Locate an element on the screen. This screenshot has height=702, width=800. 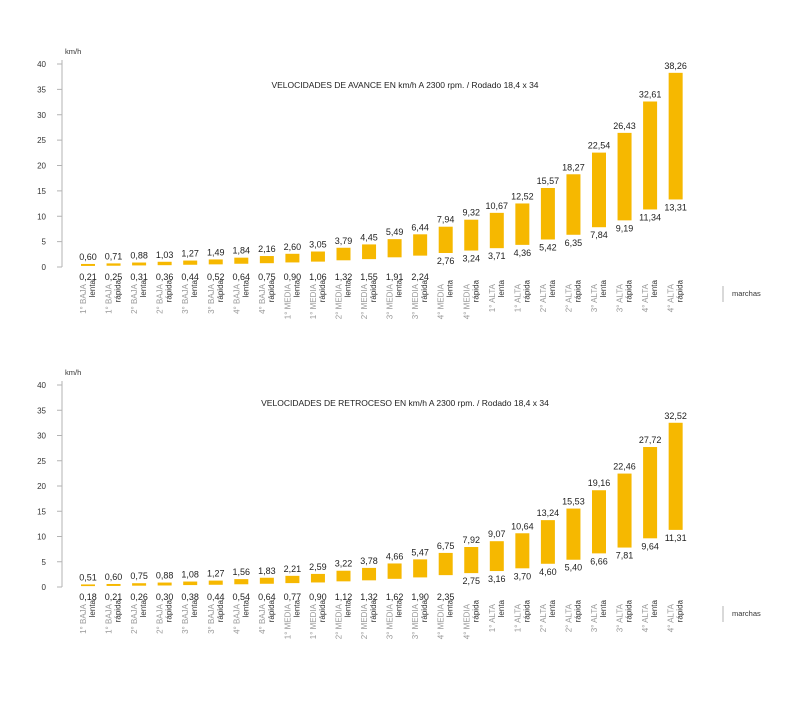
bar-high-label: 1,03 is located at coordinates (165, 255).